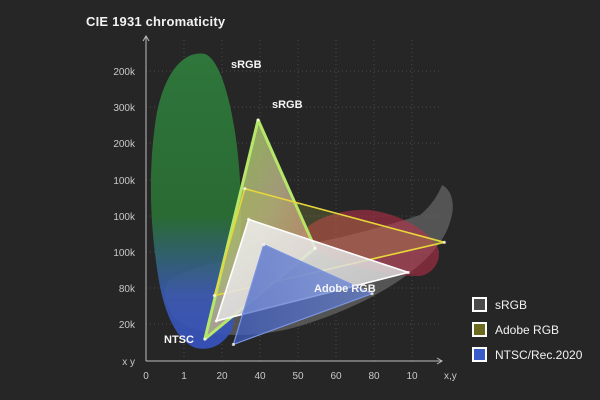 The height and width of the screenshot is (400, 600). I want to click on x-tick-label-2: 20, so click(222, 376).